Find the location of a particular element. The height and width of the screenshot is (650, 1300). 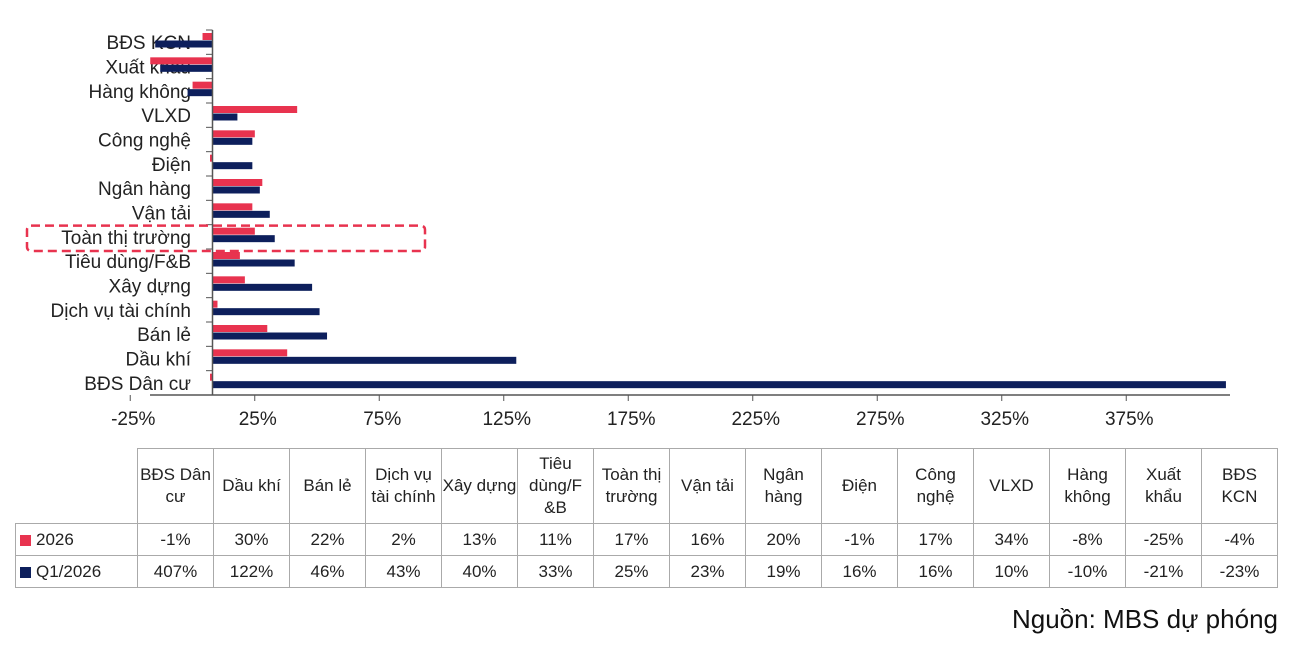

x-tick-label: 225% is located at coordinates (755, 419).